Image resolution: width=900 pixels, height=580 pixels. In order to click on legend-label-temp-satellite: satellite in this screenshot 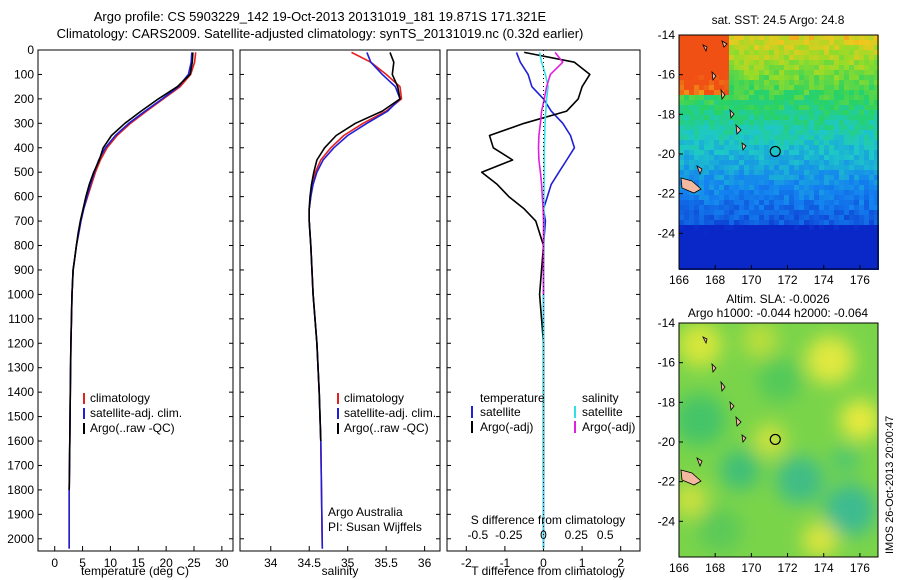, I will do `click(500, 412)`.